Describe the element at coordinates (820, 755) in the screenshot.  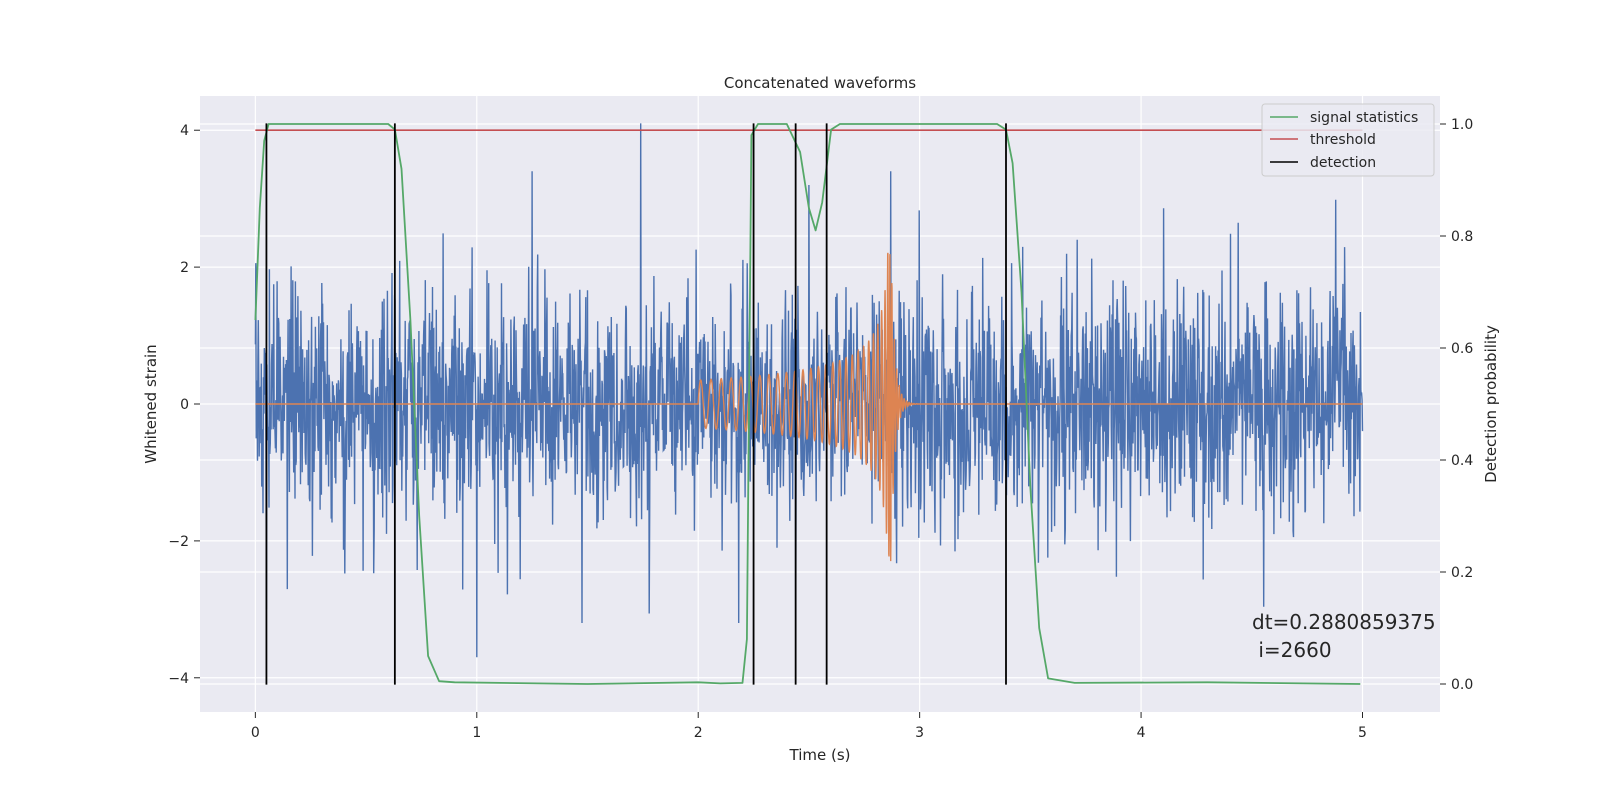
I see `x-axis-label: Time (s)` at that location.